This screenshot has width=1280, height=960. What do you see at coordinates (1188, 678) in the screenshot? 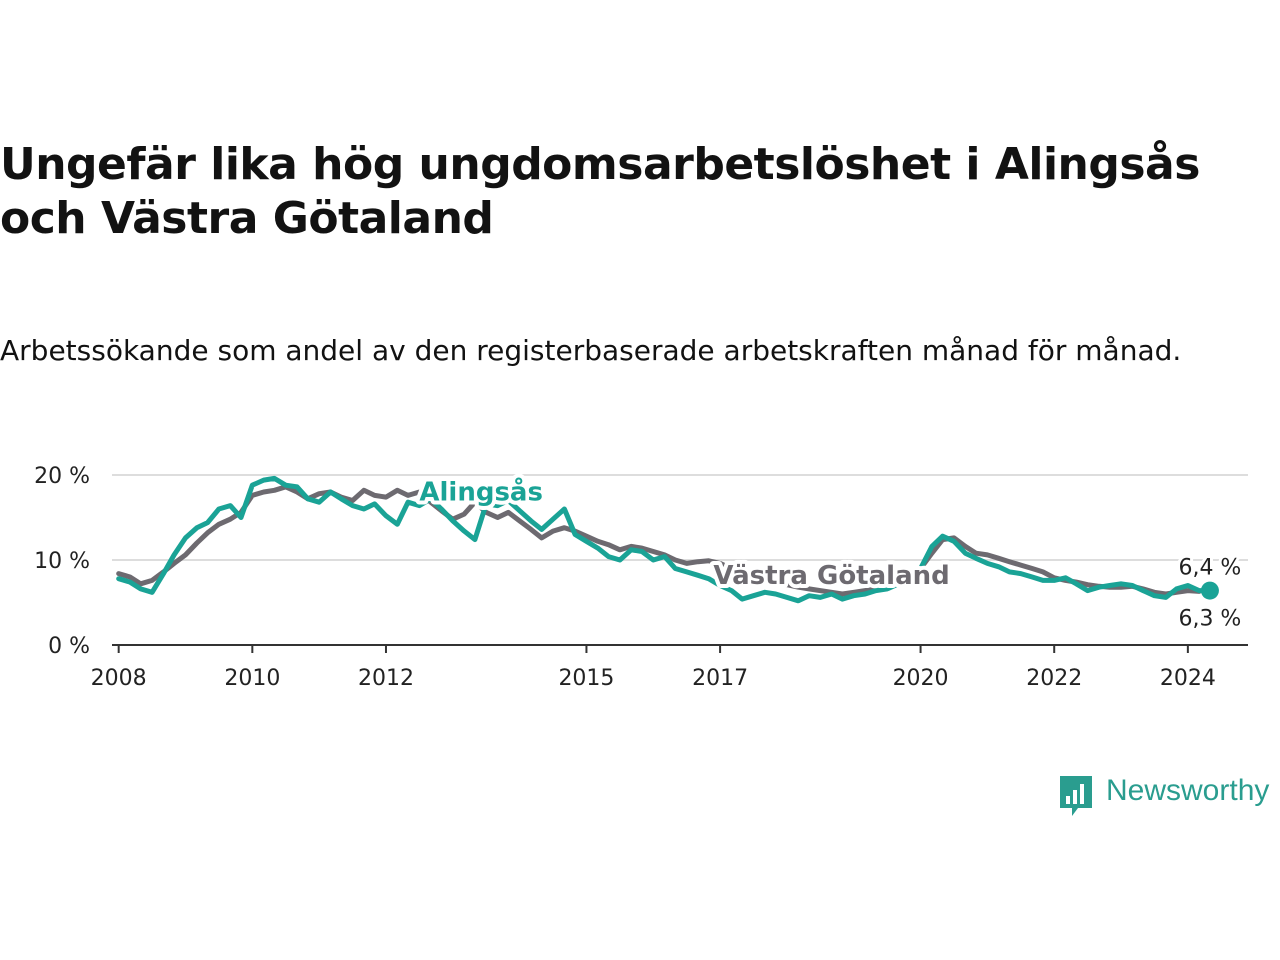
I see `x-tick-label: 2024` at bounding box center [1188, 678].